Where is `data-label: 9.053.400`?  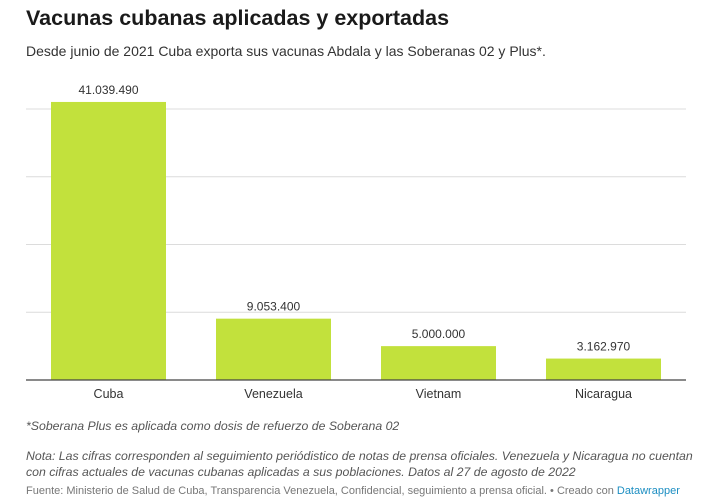 data-label: 9.053.400 is located at coordinates (274, 307).